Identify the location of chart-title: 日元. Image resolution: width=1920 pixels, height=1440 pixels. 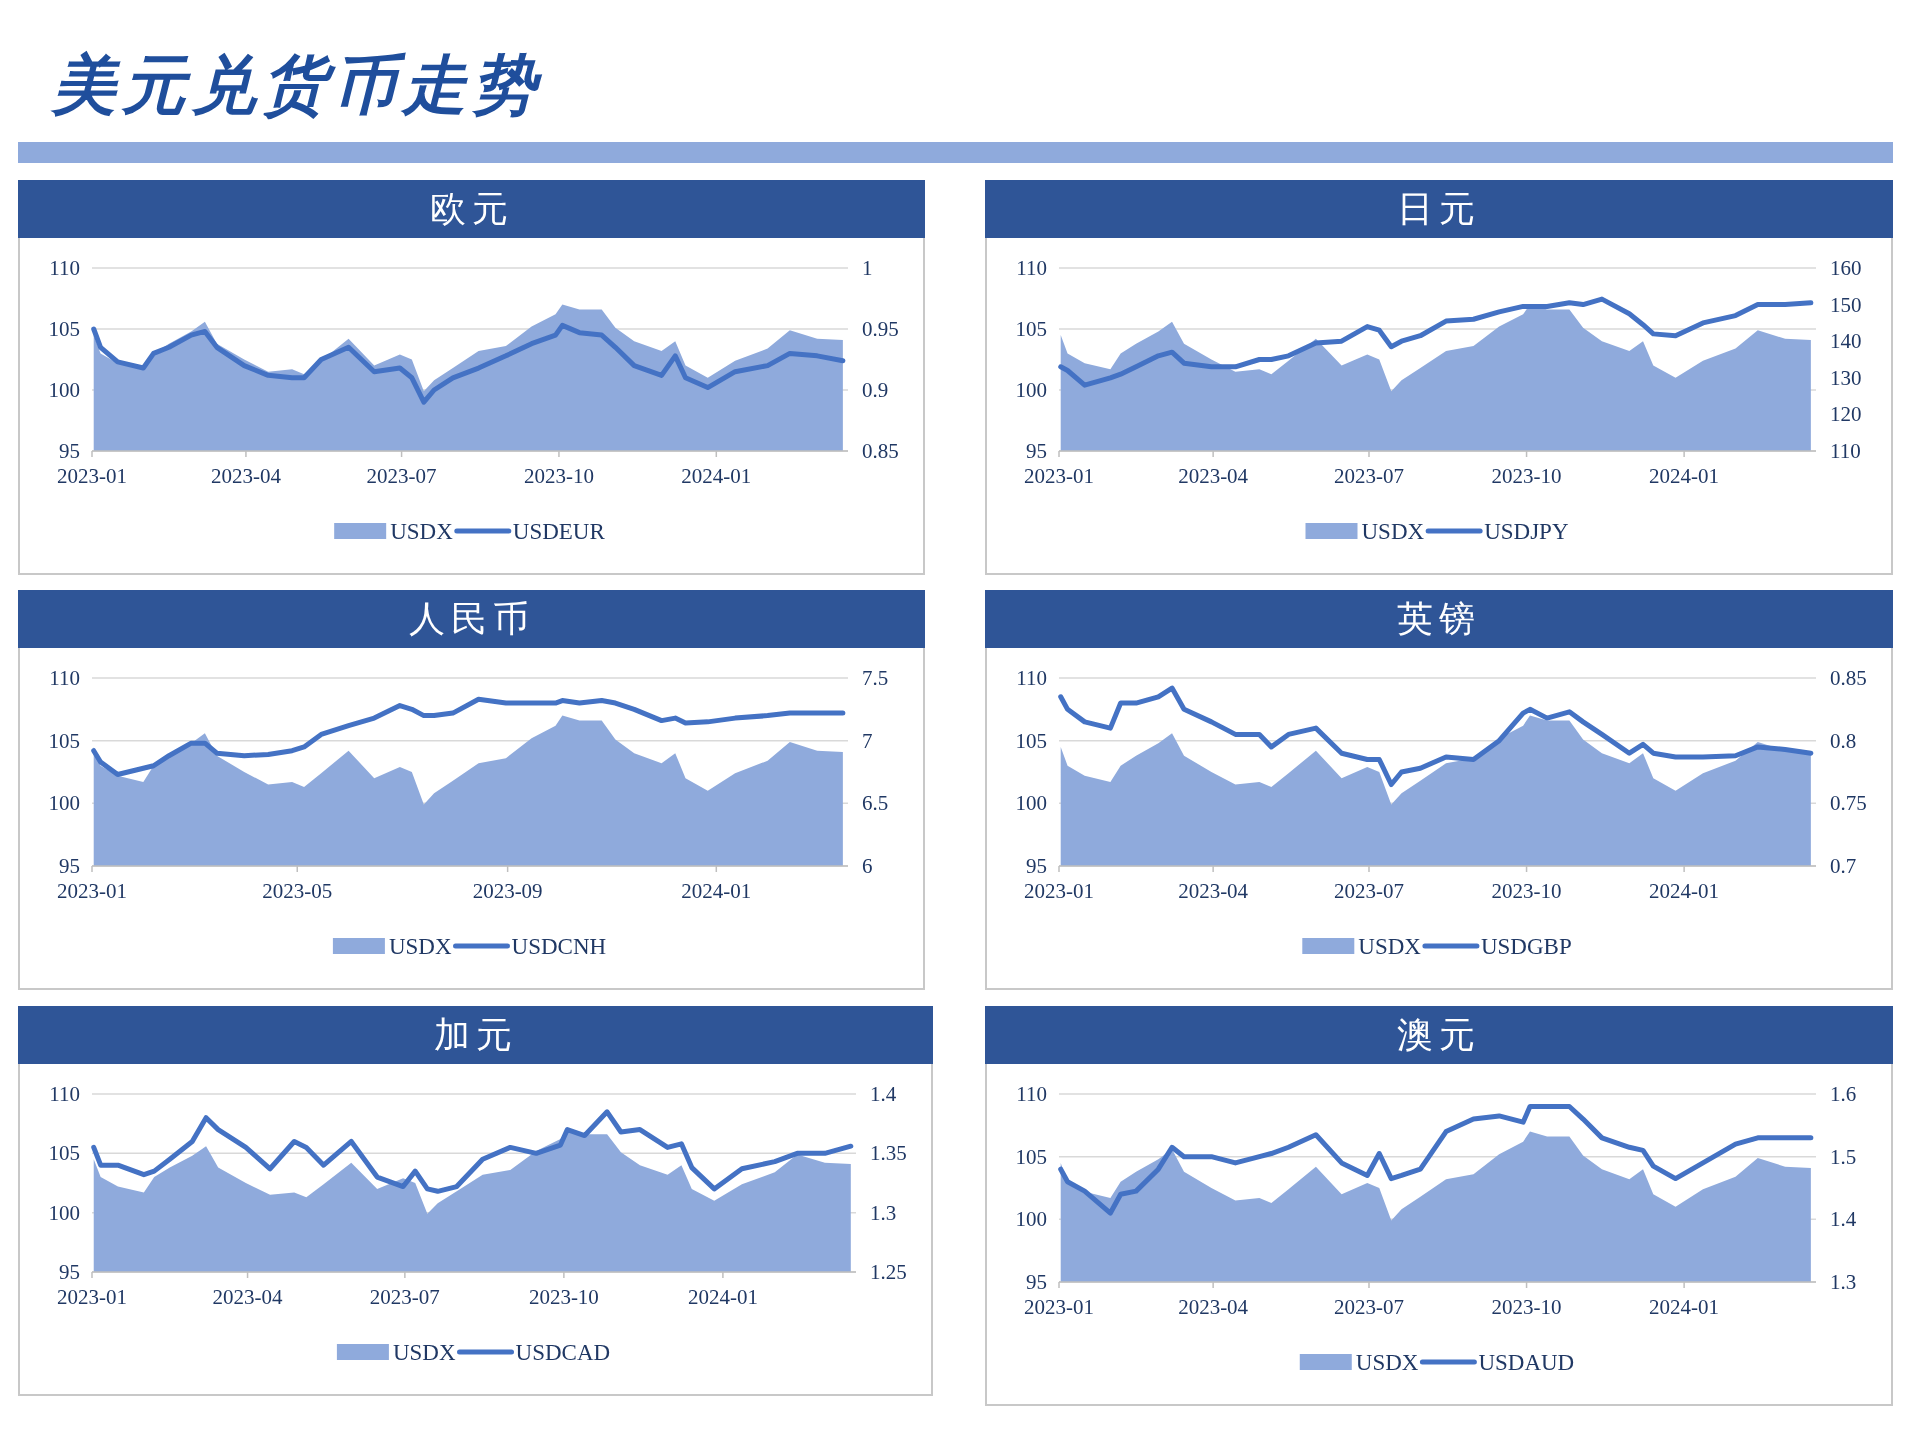
(1439, 209).